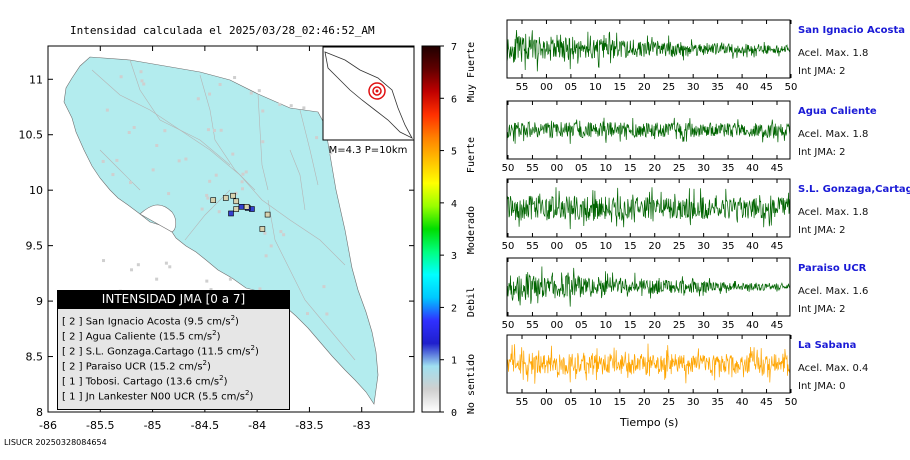  What do you see at coordinates (448, 230) in the screenshot?
I see `colorbar-ticks: 0 1 2 3 4 5 6 7` at bounding box center [448, 230].